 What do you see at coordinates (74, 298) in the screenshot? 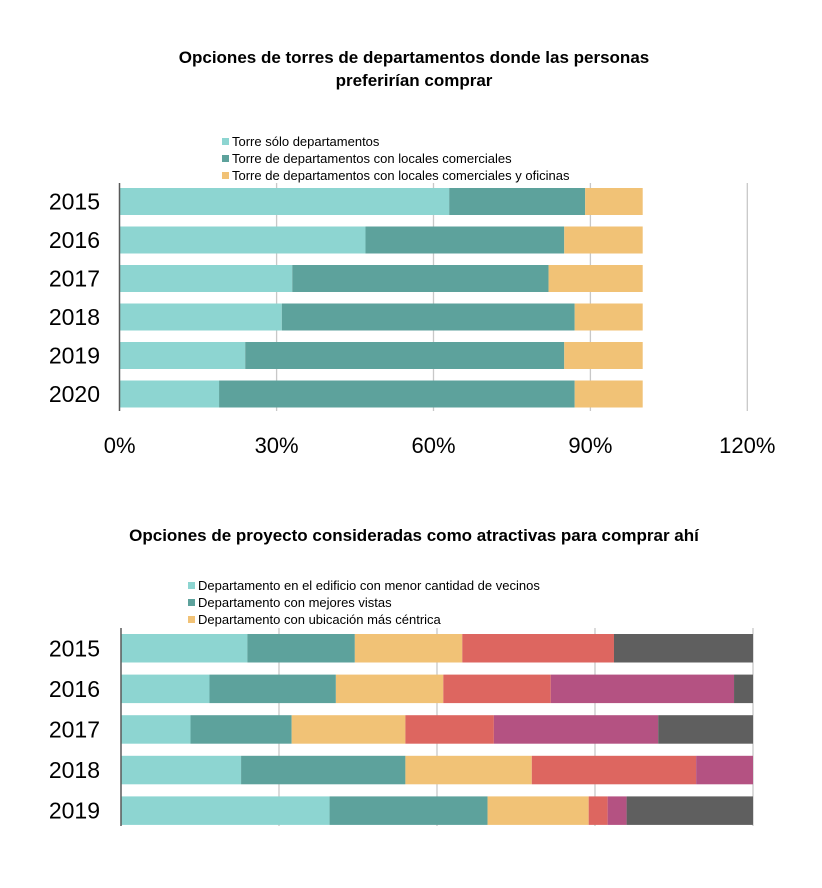
I see `chart-1-category-labels: 2015 2016 2017 2018 2019 2020` at bounding box center [74, 298].